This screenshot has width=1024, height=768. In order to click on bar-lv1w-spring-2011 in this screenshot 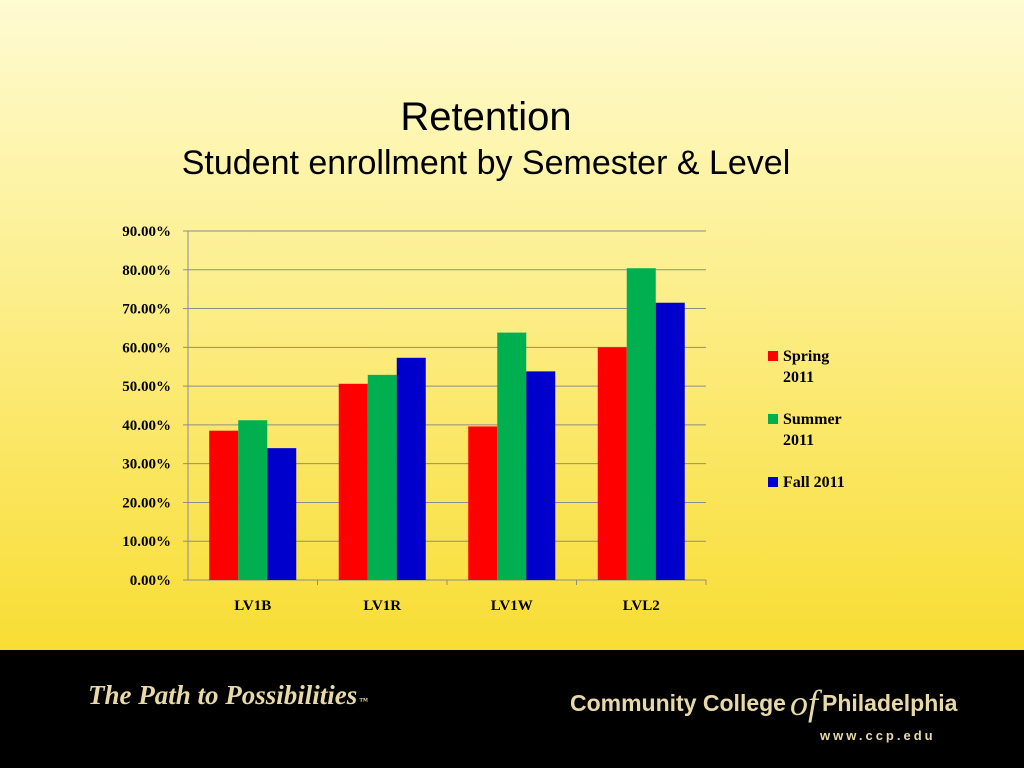, I will do `click(483, 503)`.